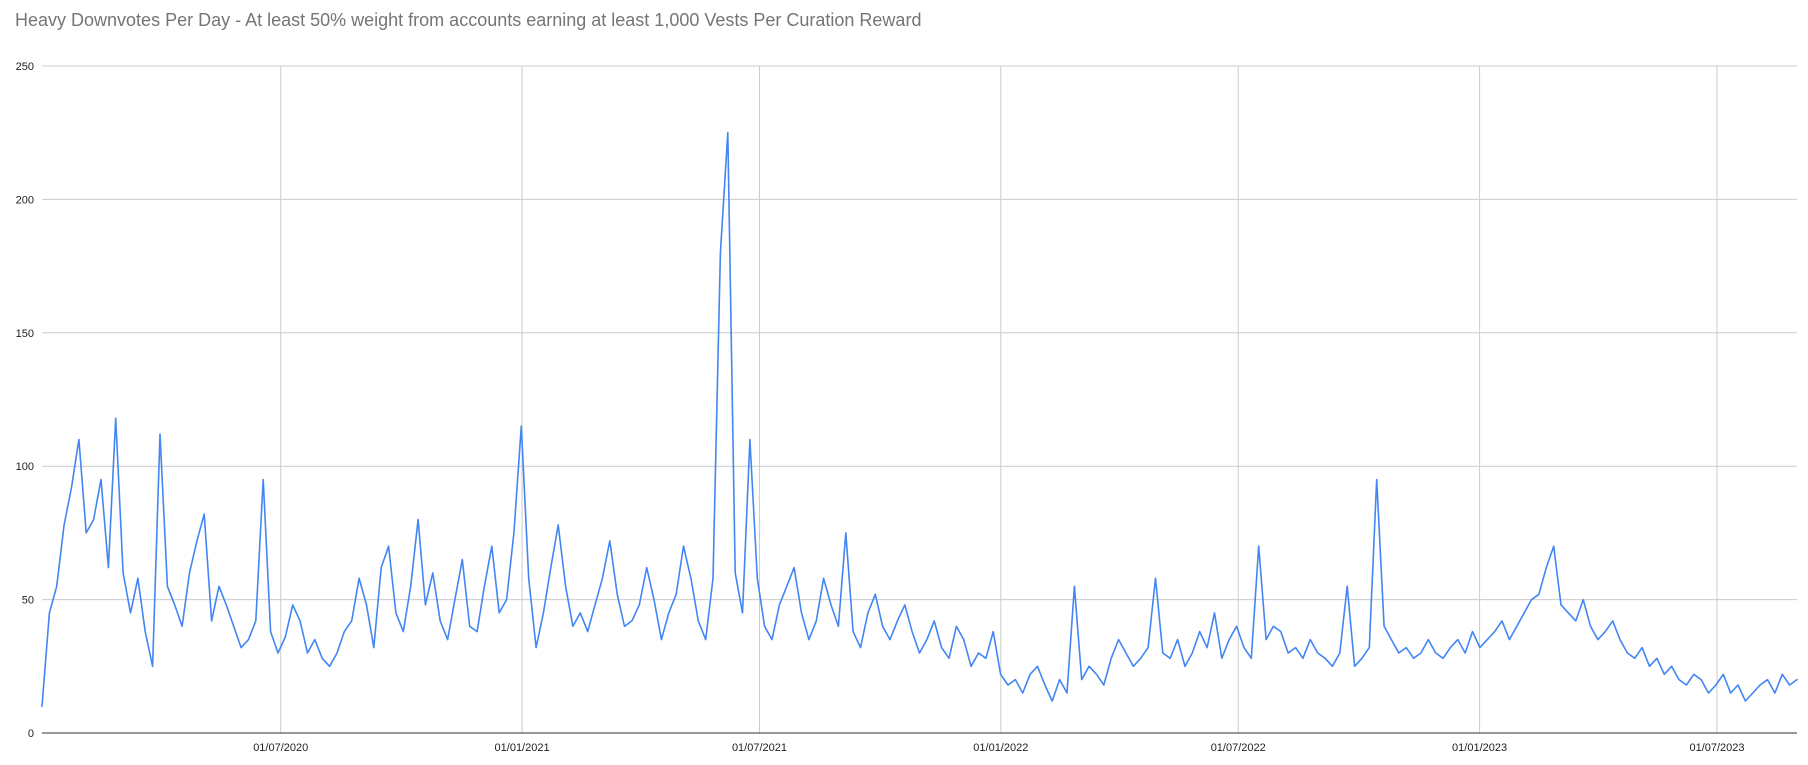  I want to click on x-tick-label: 01/07/2020, so click(280, 748).